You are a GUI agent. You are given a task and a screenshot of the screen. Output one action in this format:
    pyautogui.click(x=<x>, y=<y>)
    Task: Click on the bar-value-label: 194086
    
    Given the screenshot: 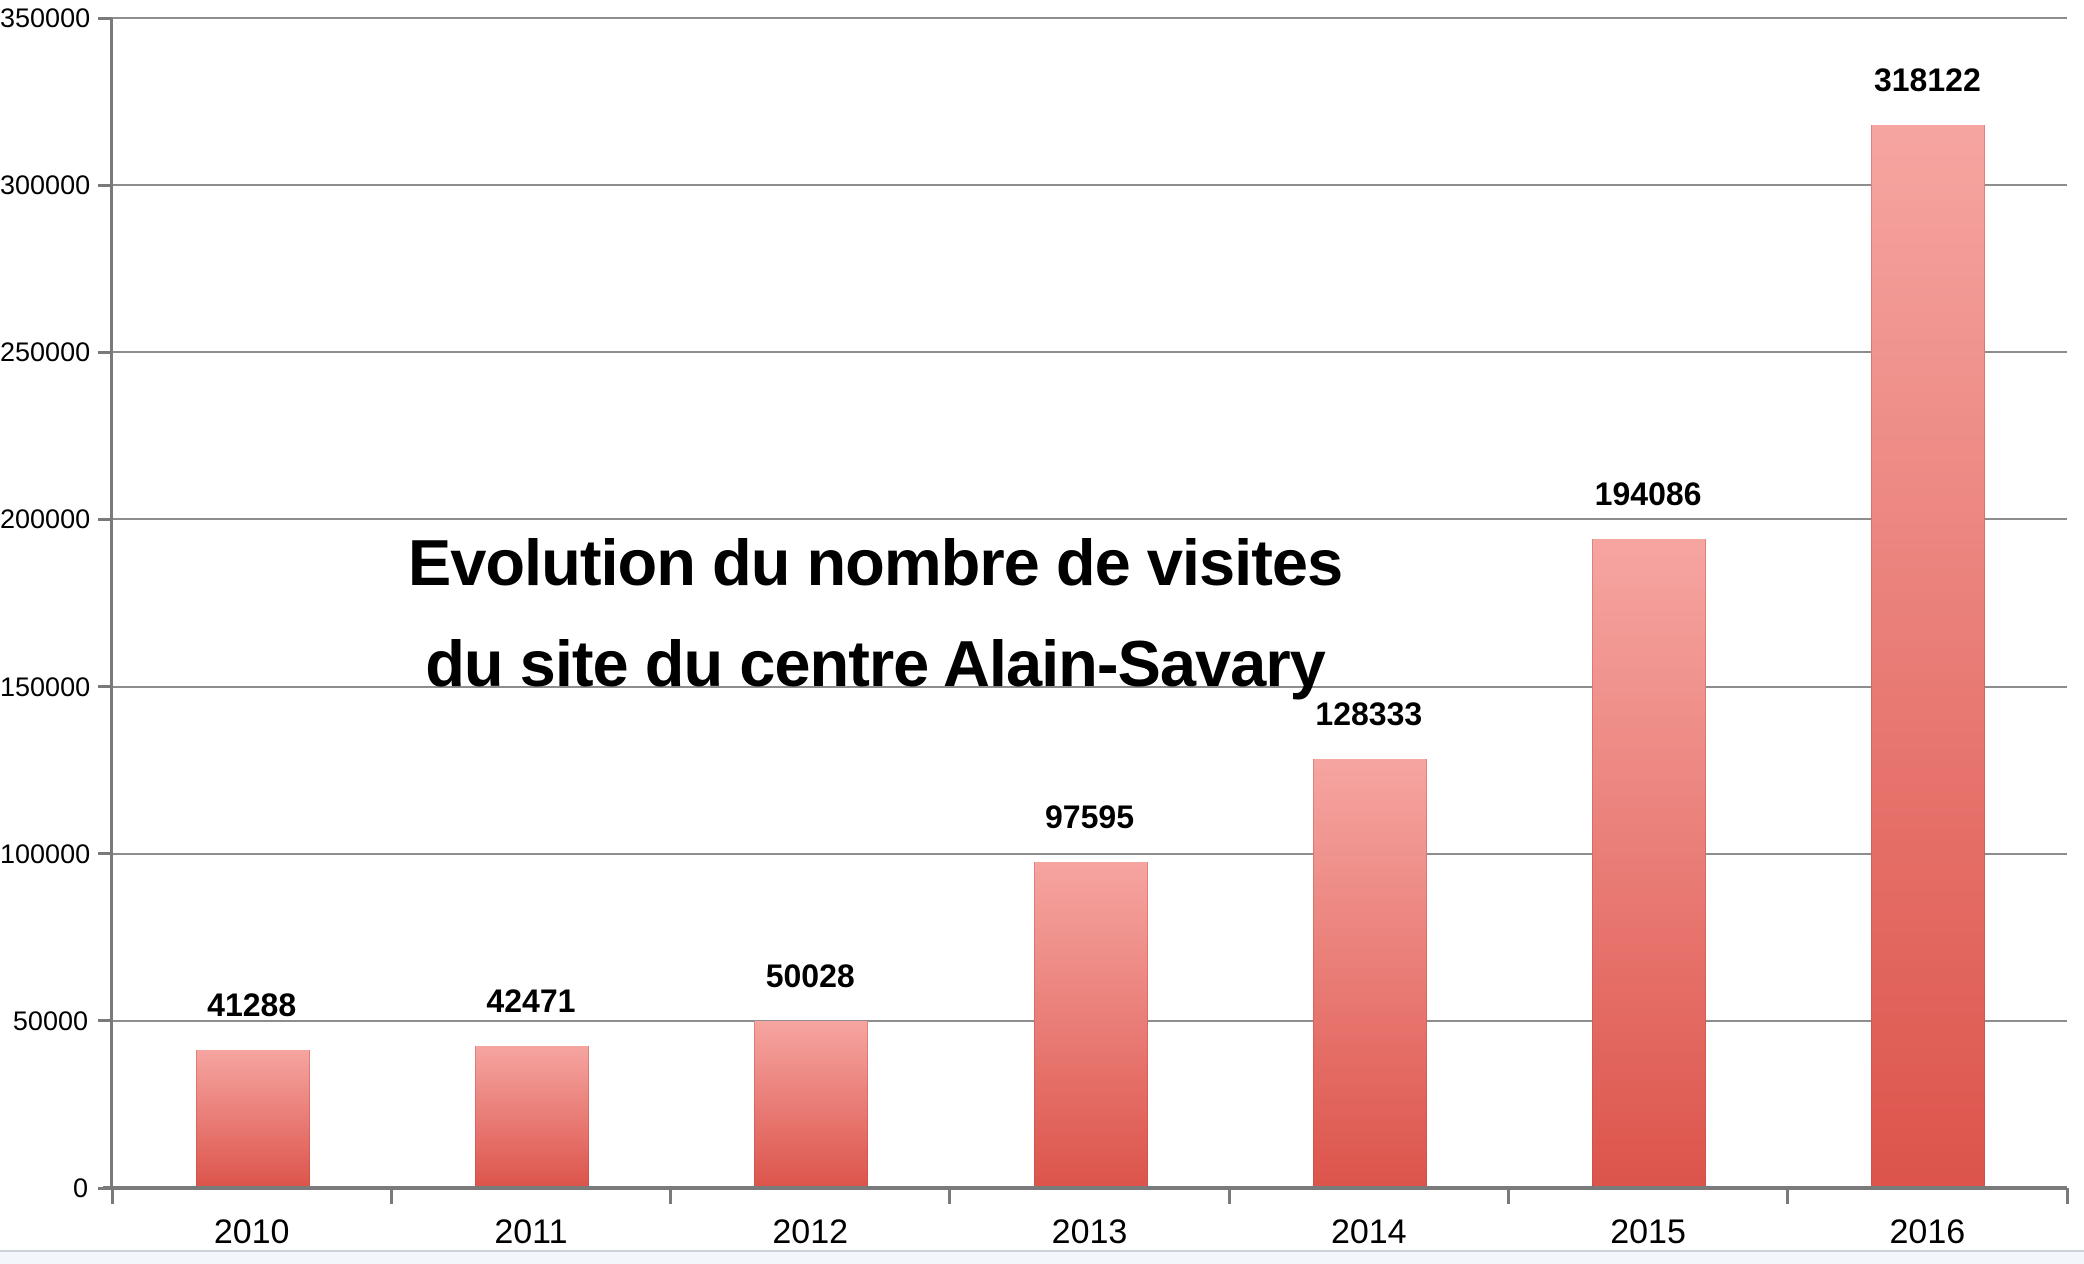 What is the action you would take?
    pyautogui.click(x=1648, y=494)
    